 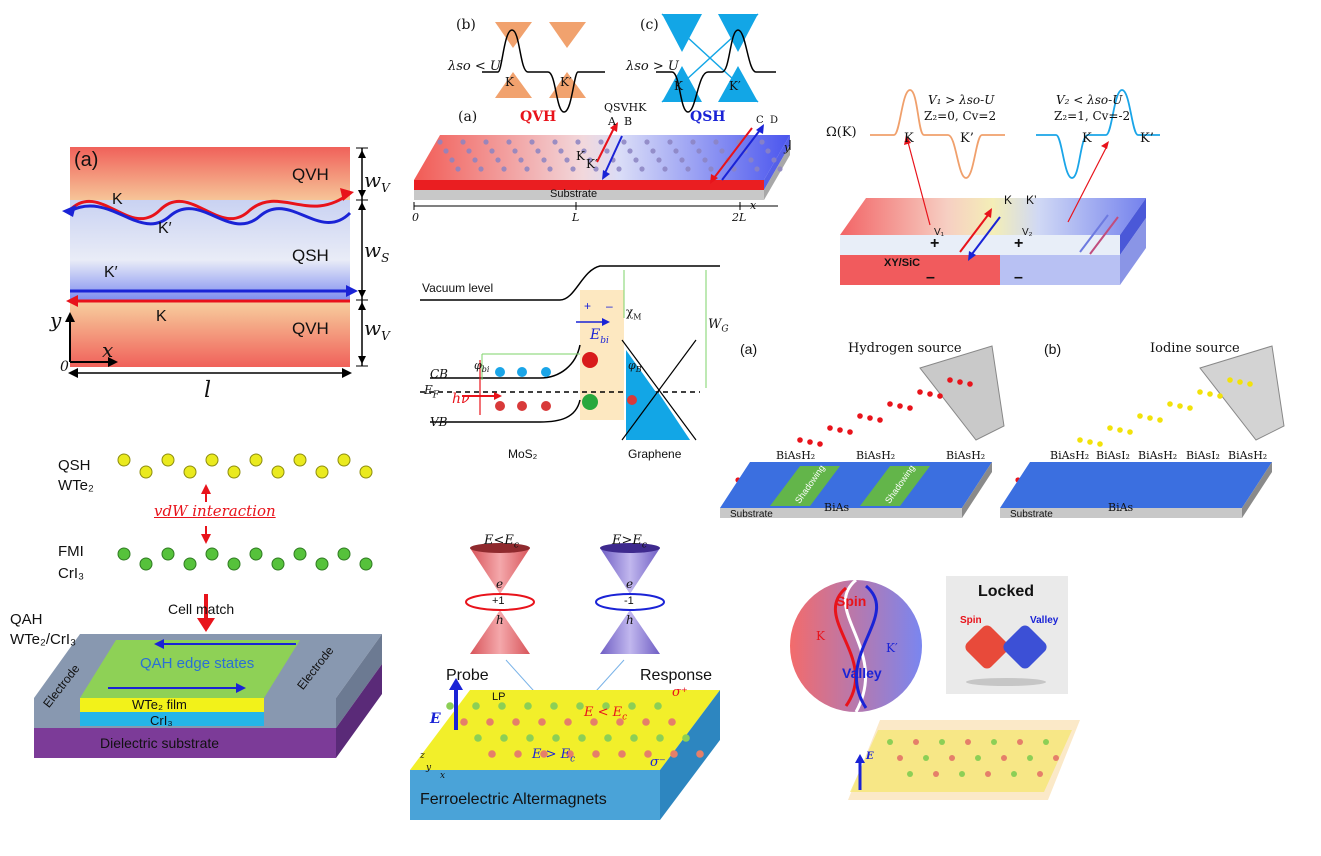 What do you see at coordinates (676, 675) in the screenshot?
I see `response-label: Response` at bounding box center [676, 675].